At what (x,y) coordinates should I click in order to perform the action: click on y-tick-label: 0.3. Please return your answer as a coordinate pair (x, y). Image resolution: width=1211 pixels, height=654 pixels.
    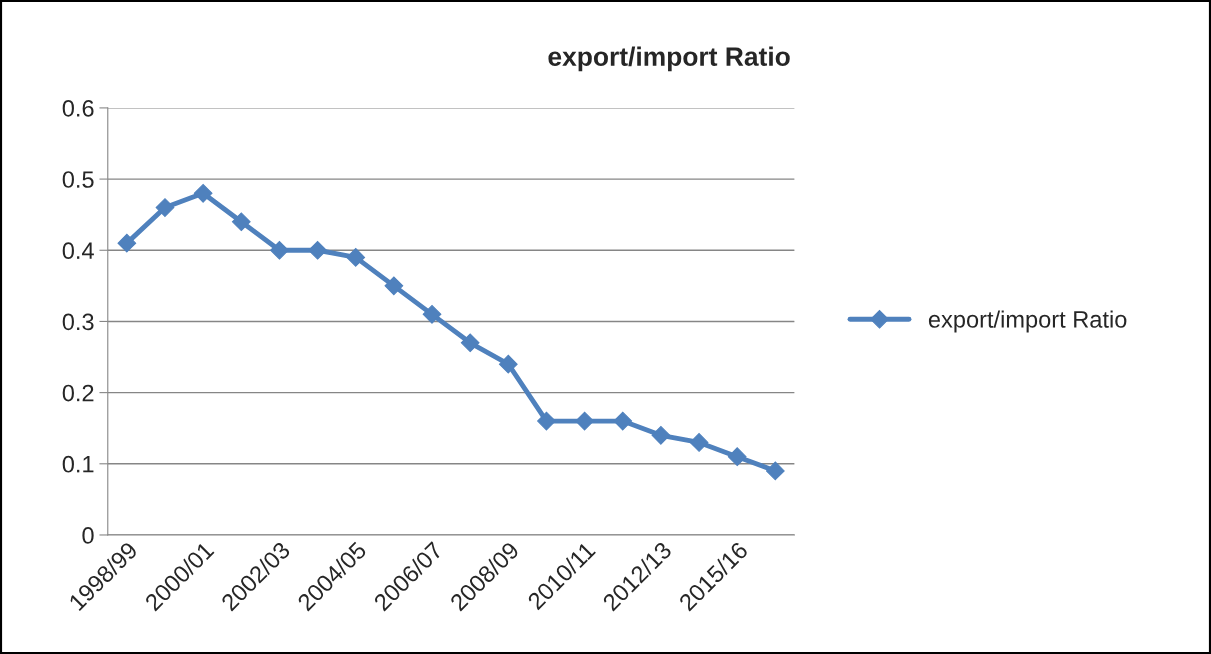
    Looking at the image, I should click on (78, 322).